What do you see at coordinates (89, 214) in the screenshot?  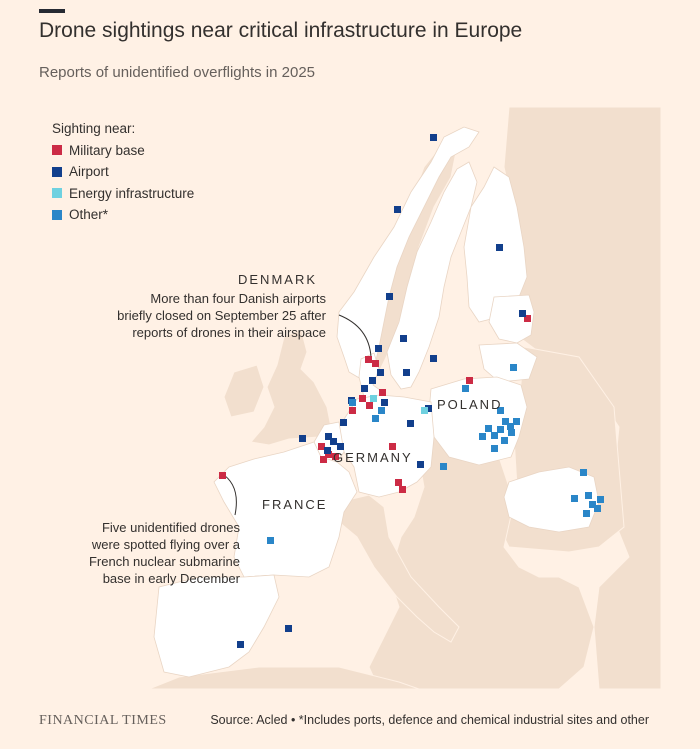 I see `legend-label: Other*` at bounding box center [89, 214].